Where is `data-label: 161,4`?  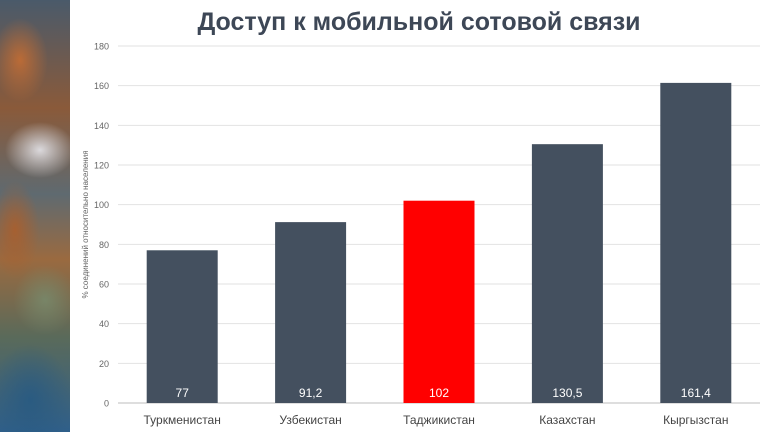 data-label: 161,4 is located at coordinates (696, 393).